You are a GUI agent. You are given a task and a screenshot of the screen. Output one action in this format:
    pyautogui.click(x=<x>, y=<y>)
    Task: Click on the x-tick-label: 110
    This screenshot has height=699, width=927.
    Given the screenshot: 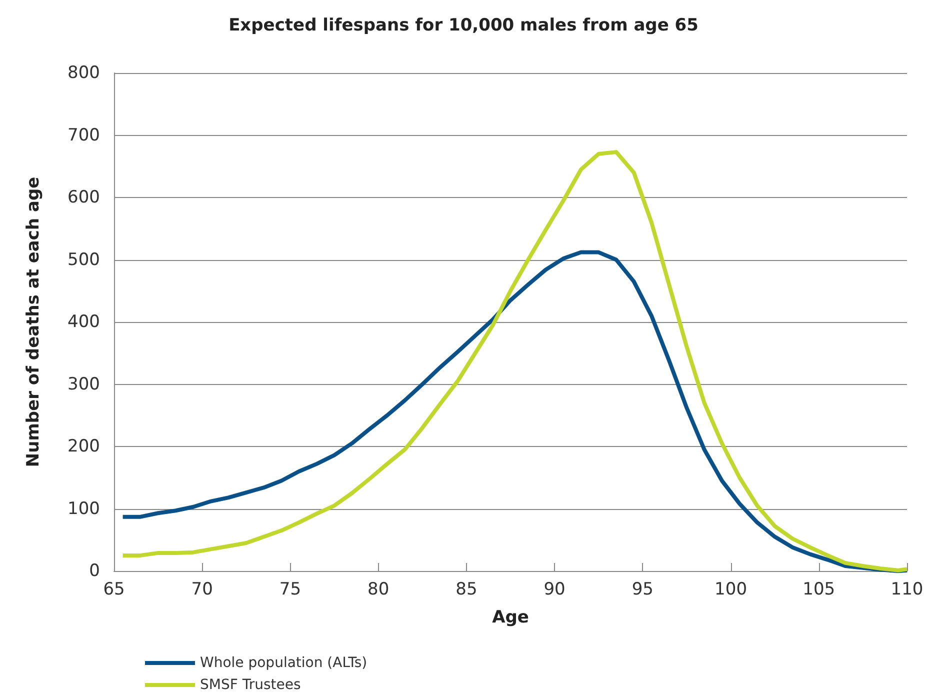 What is the action you would take?
    pyautogui.click(x=907, y=590)
    